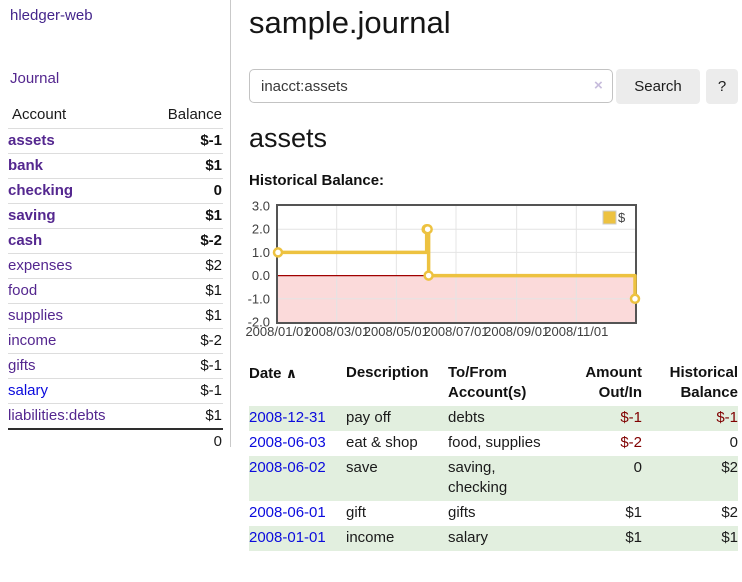  I want to click on y-axis-tick-label: 2.0, so click(261, 229).